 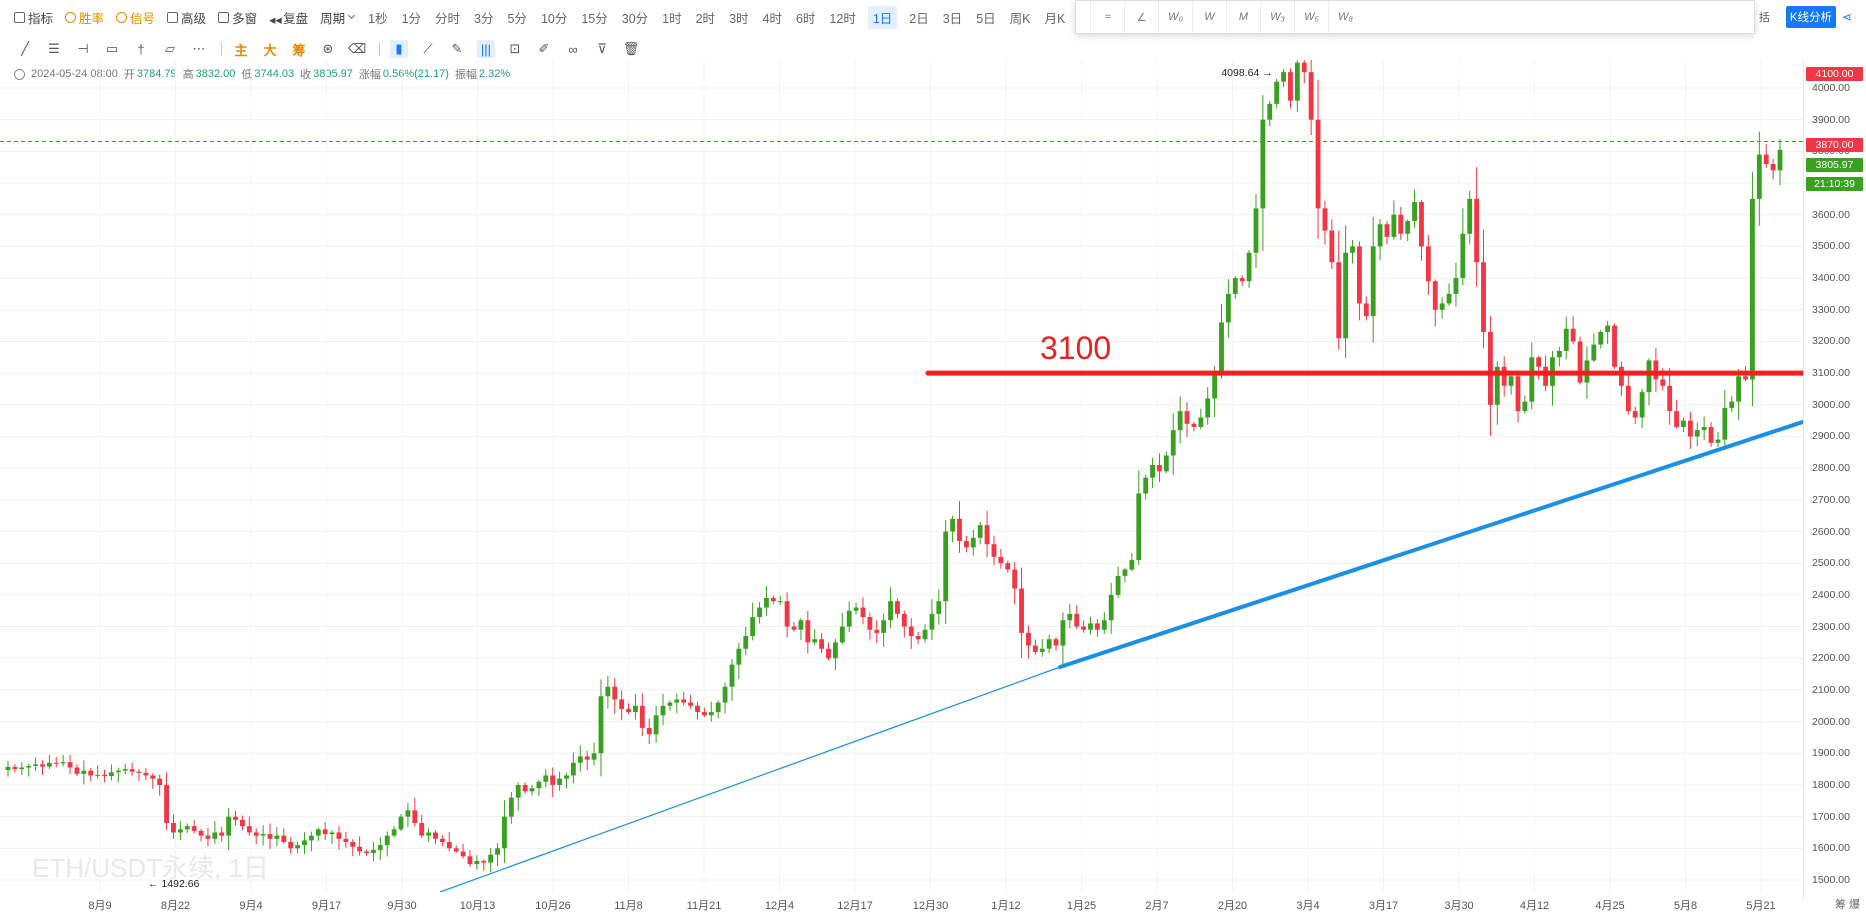 I want to click on candles-icon: |||, so click(x=486, y=49).